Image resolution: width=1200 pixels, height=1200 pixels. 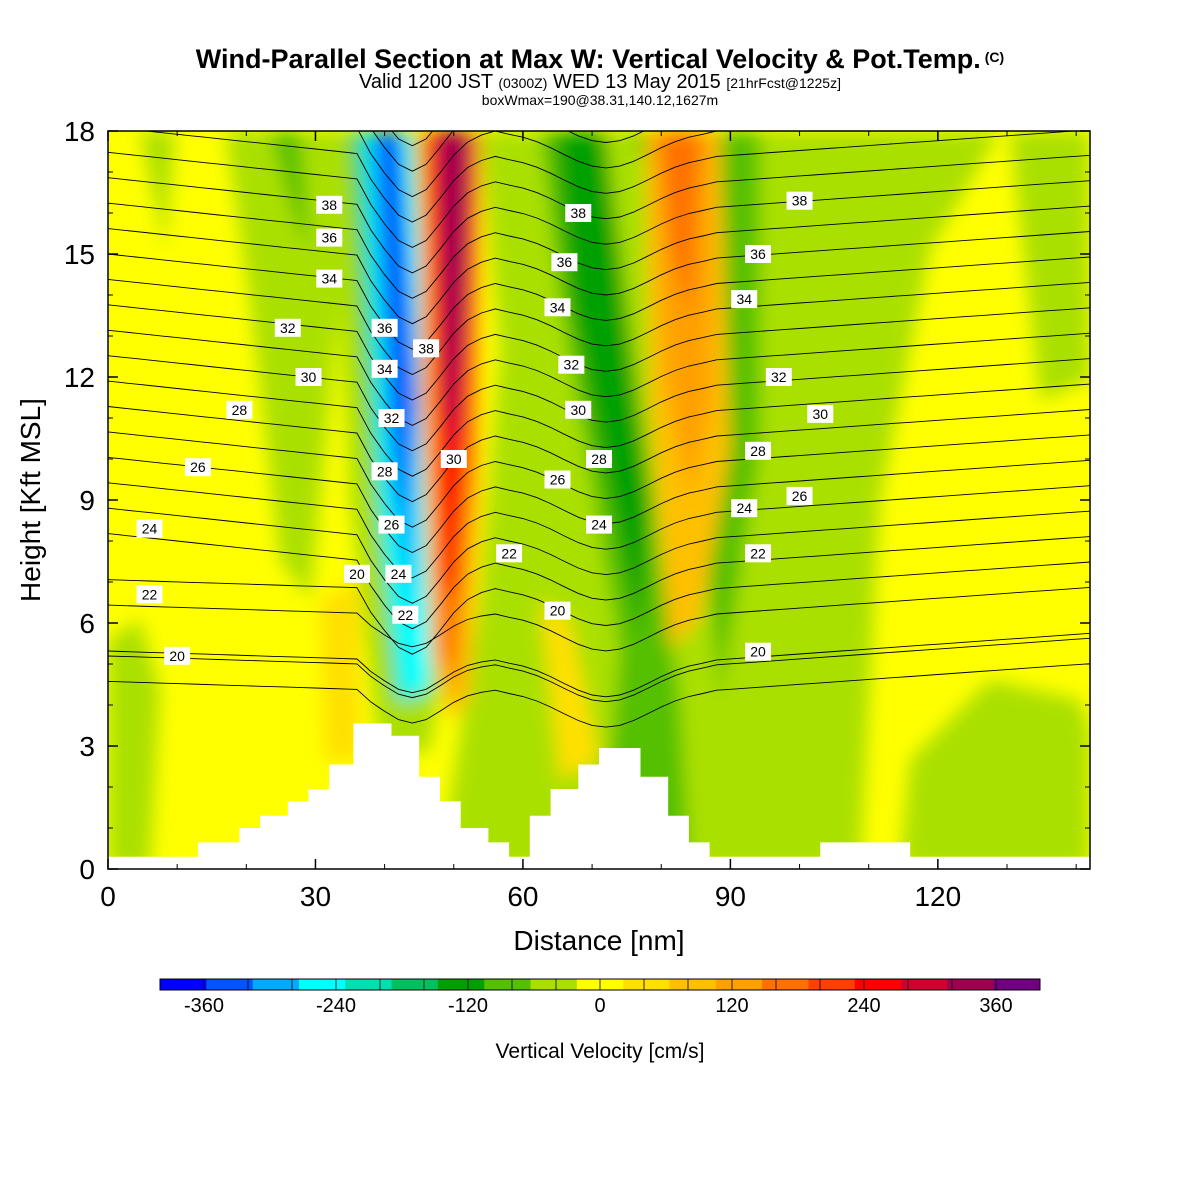 What do you see at coordinates (87, 746) in the screenshot?
I see `y-tick-label: 3` at bounding box center [87, 746].